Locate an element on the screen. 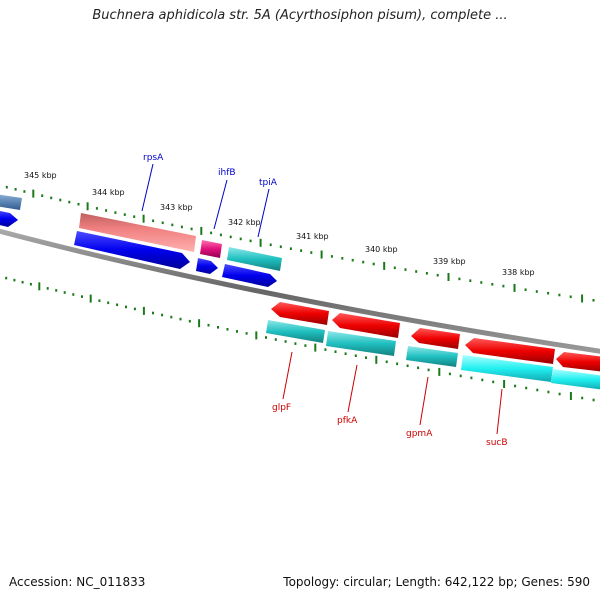 This screenshot has height=600, width=600. scale-label-340: 340 kbp is located at coordinates (381, 249).